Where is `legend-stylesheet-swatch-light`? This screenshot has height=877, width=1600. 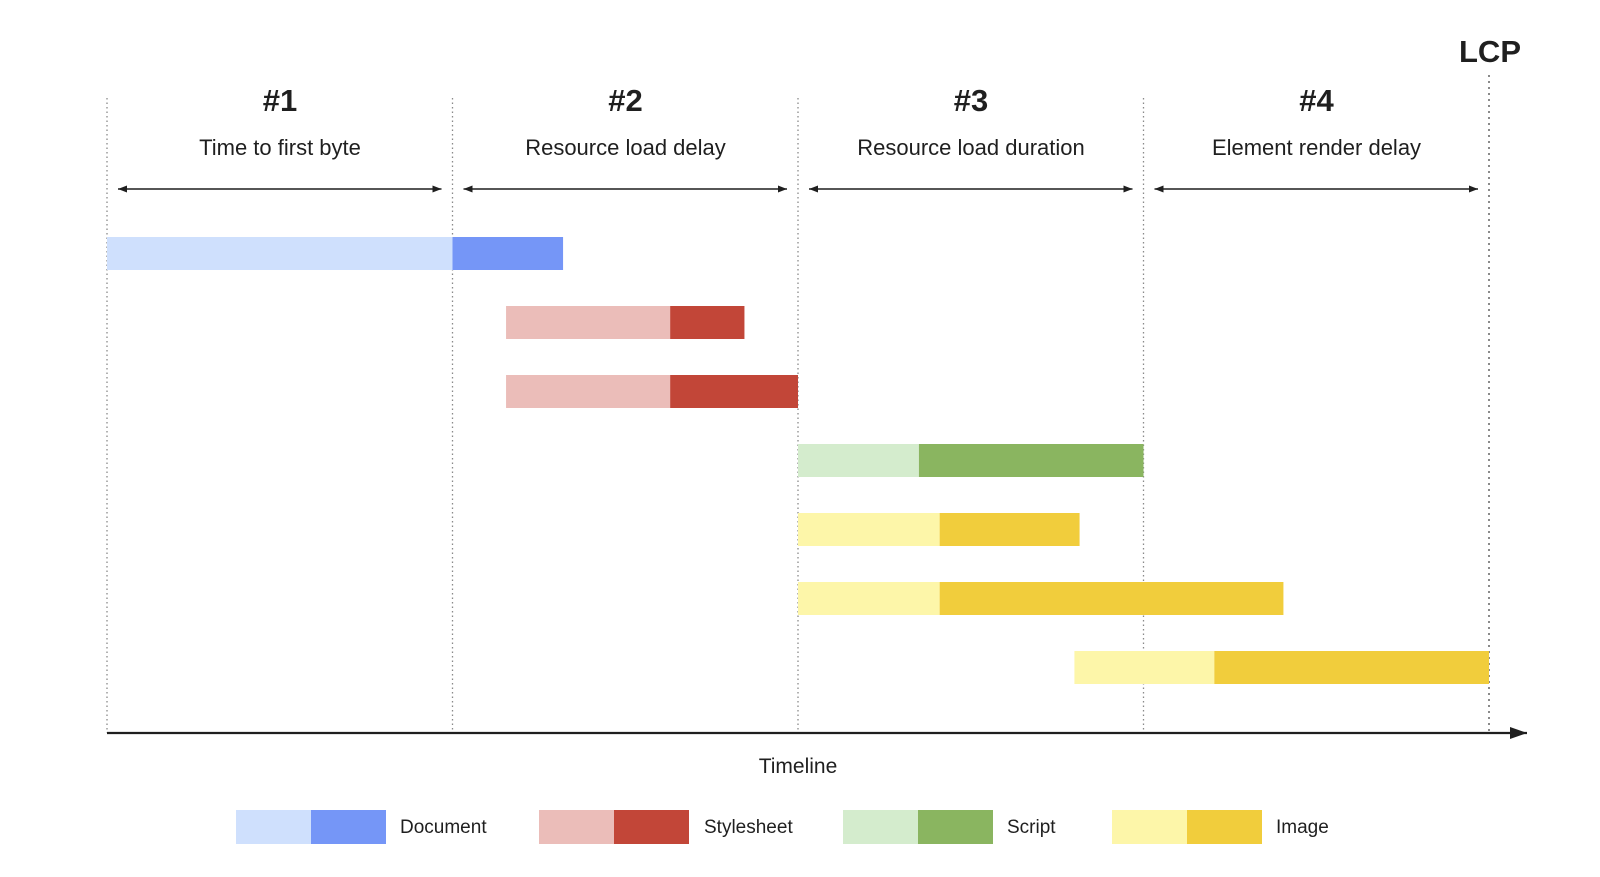 legend-stylesheet-swatch-light is located at coordinates (576, 827).